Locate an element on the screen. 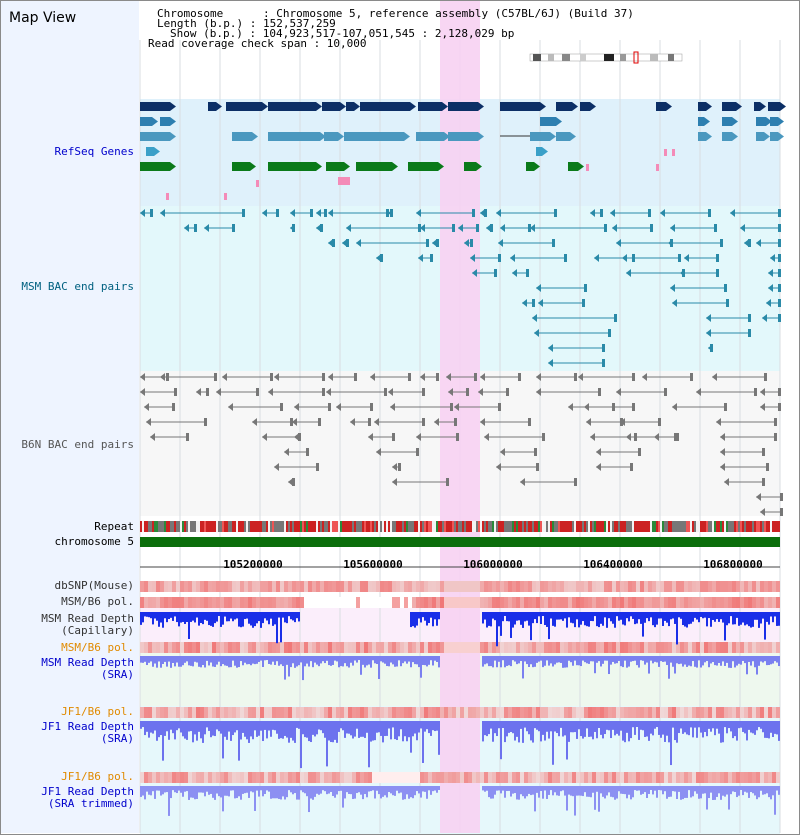 The width and height of the screenshot is (800, 835). label-jf1-depth-sra: JF1 Read Depth (SRA) is located at coordinates (68, 733).